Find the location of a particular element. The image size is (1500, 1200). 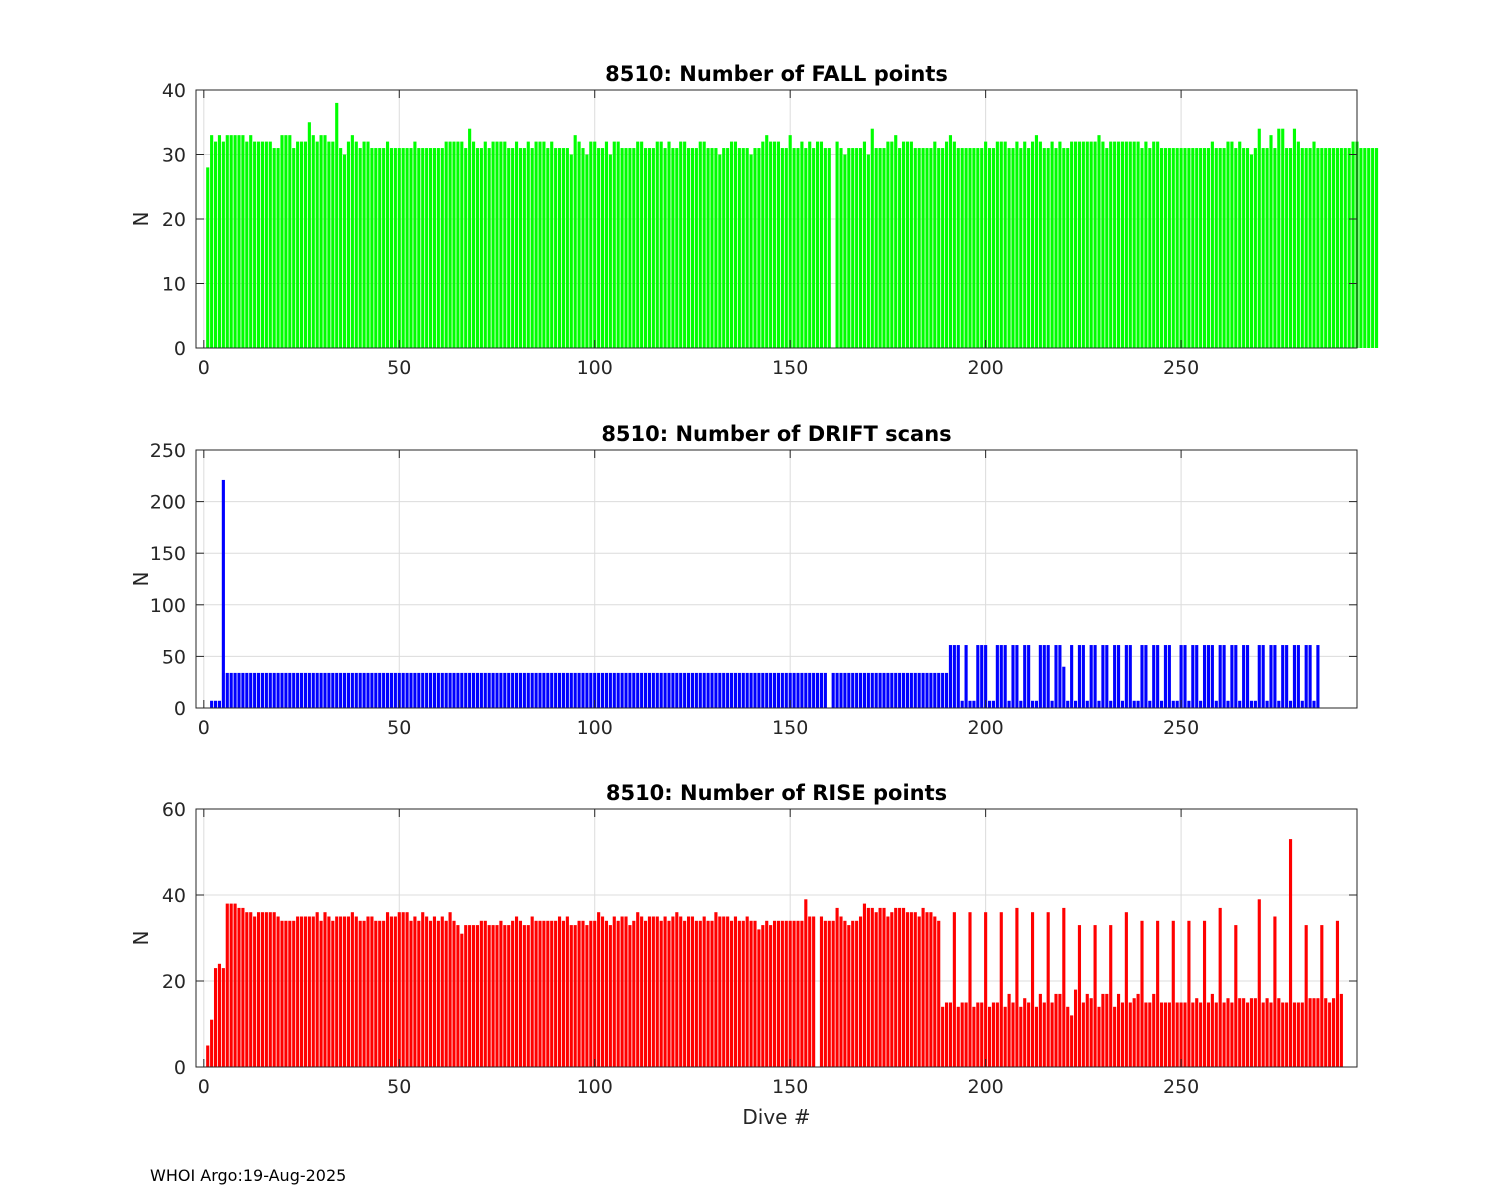

y-tick-label: 20 is located at coordinates (174, 220).